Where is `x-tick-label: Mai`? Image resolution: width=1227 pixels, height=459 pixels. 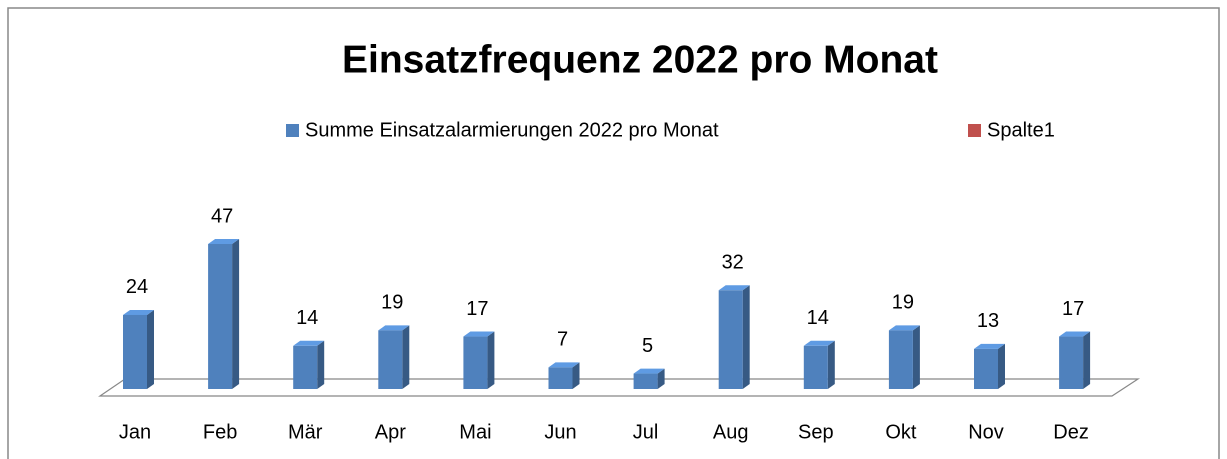 x-tick-label: Mai is located at coordinates (475, 432).